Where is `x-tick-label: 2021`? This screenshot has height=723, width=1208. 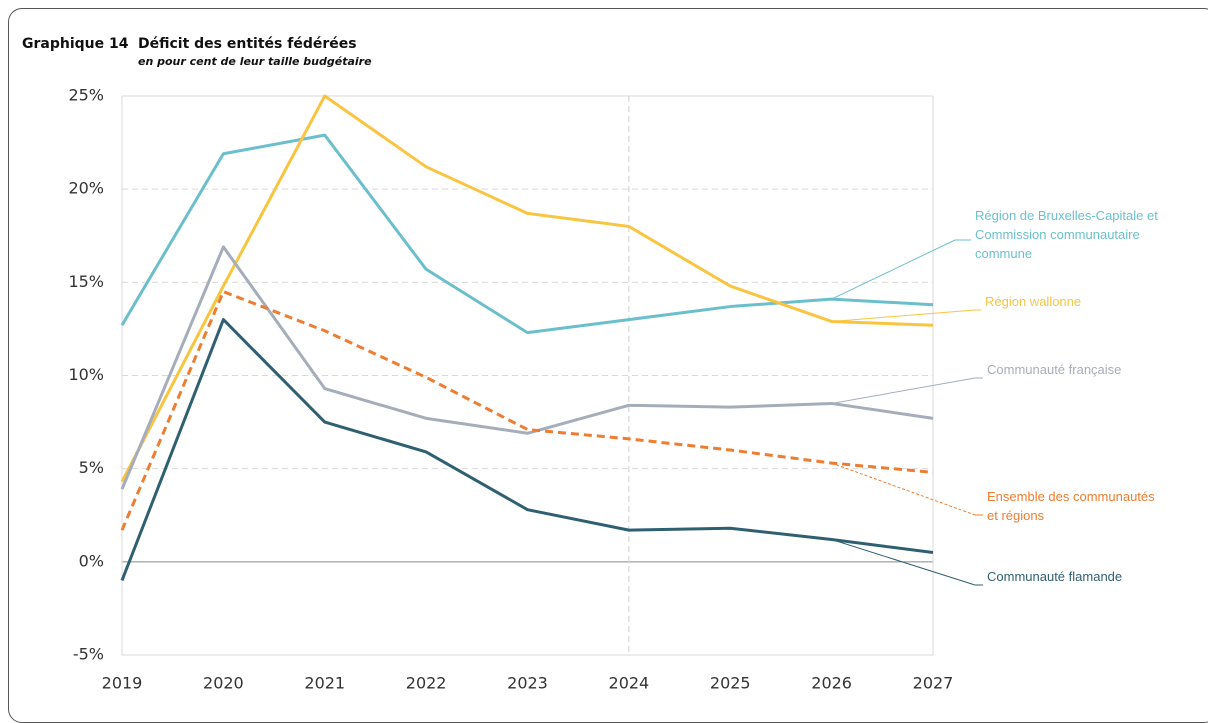
x-tick-label: 2021 is located at coordinates (324, 683).